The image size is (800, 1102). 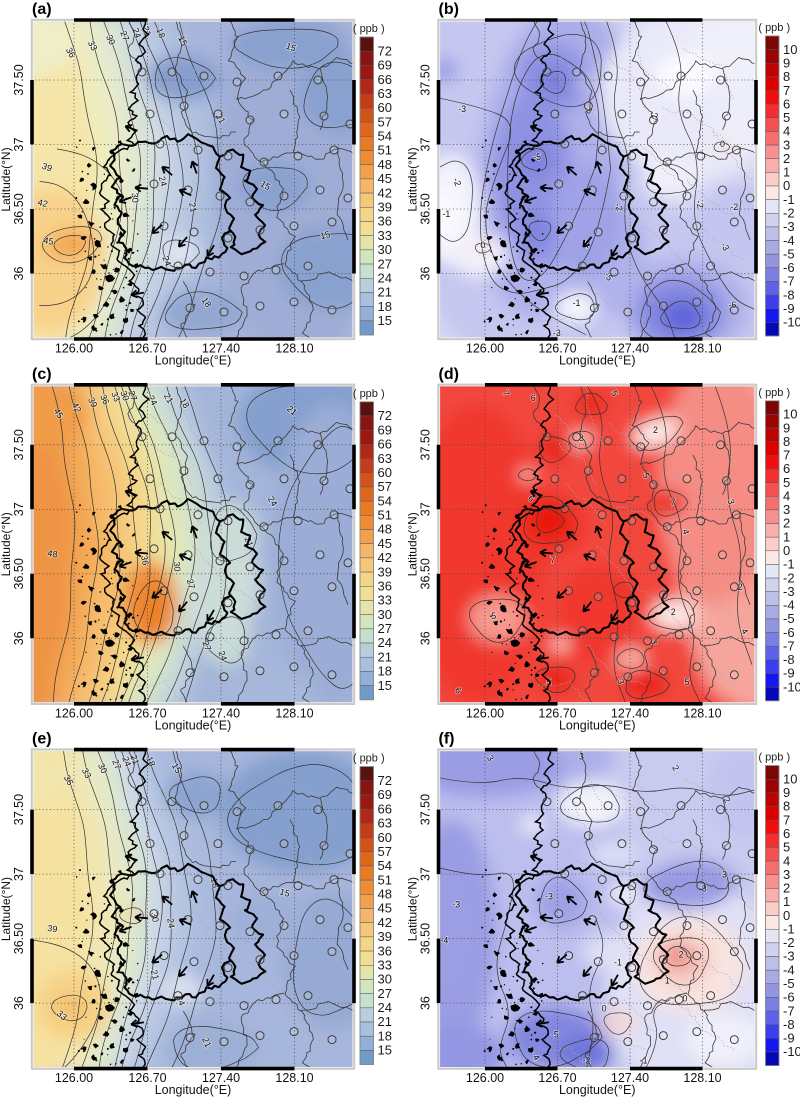 What do you see at coordinates (385, 879) in the screenshot?
I see `svg-text: 51` at bounding box center [385, 879].